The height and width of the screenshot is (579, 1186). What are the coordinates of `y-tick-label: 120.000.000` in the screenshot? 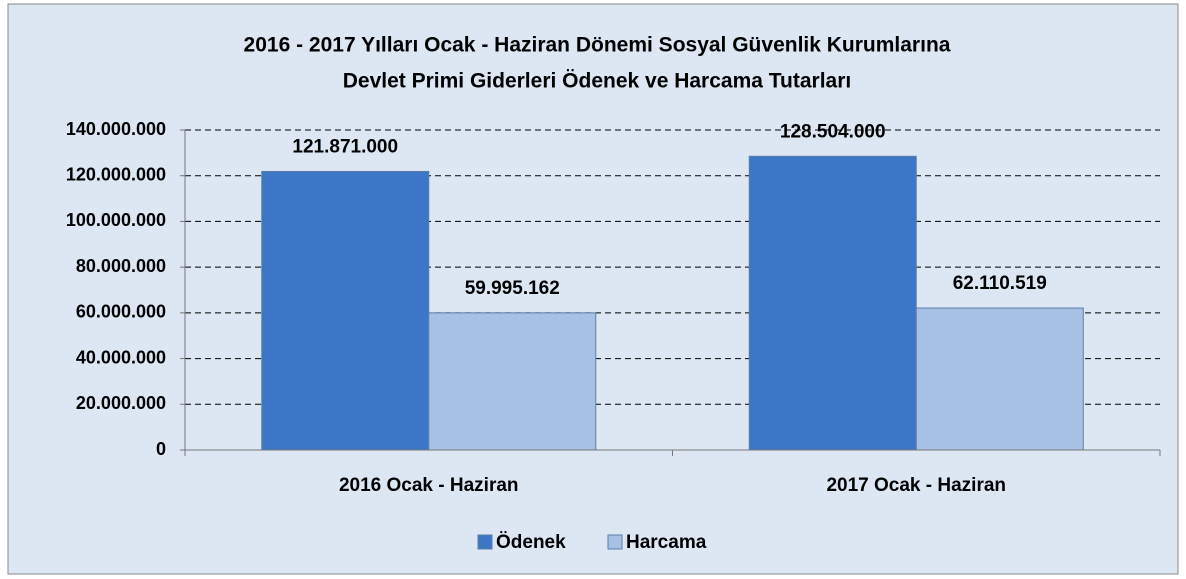 It's located at (116, 174).